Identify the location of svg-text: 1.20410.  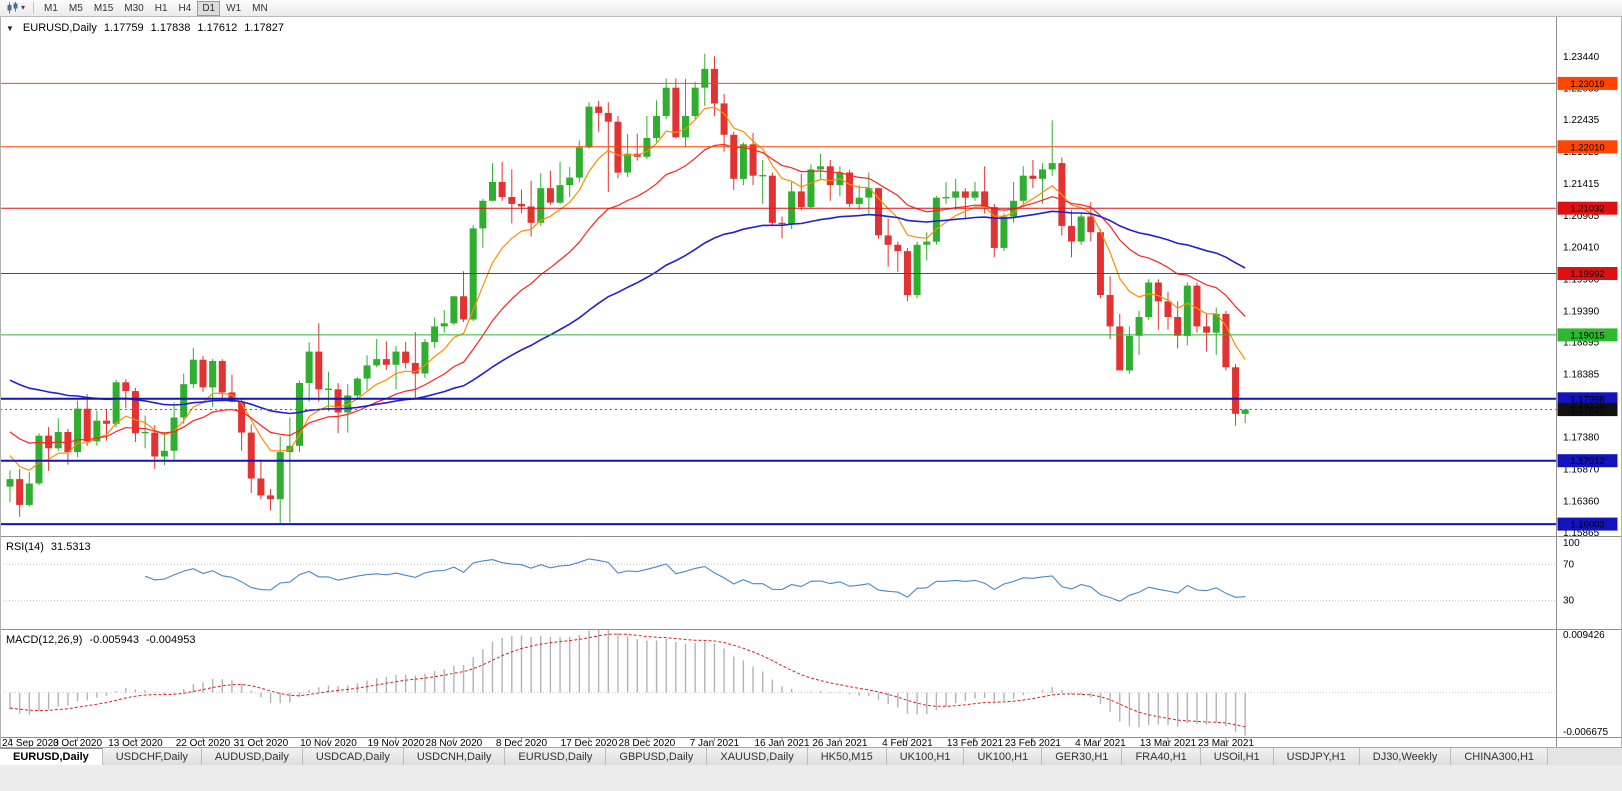
(1581, 247).